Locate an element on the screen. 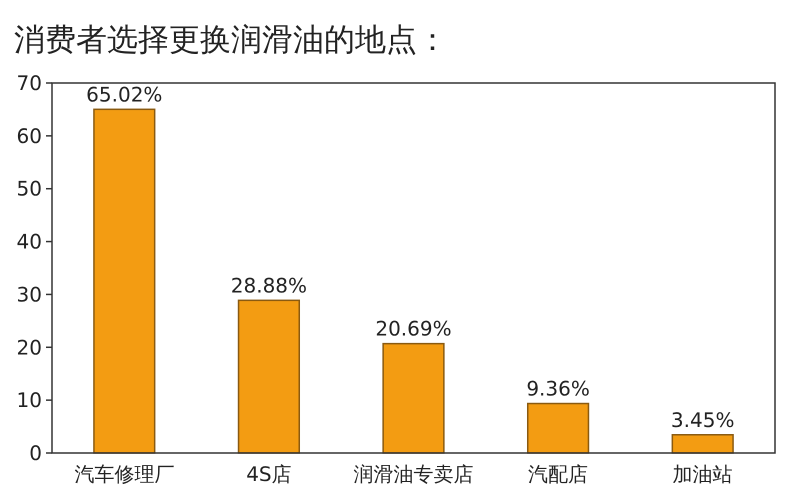 This screenshot has width=800, height=500. y-tick-label: 30 is located at coordinates (29, 294).